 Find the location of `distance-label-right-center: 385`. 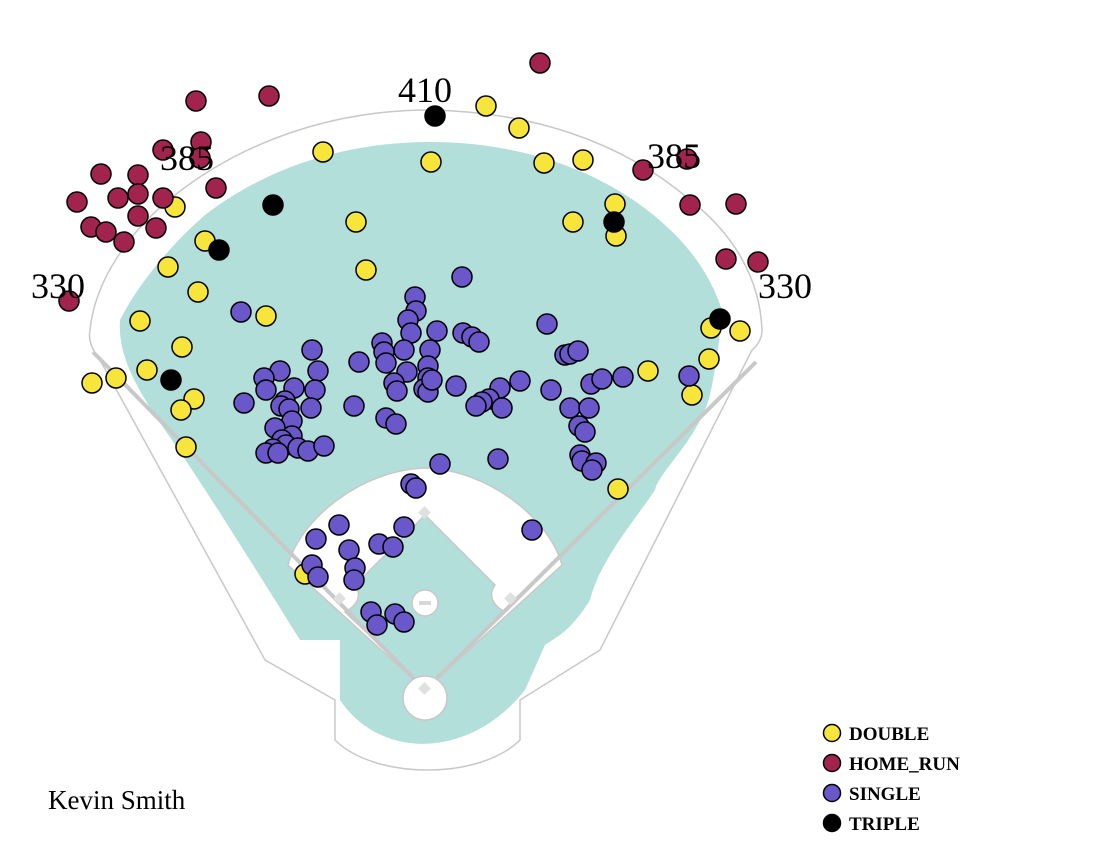

distance-label-right-center: 385 is located at coordinates (674, 156).